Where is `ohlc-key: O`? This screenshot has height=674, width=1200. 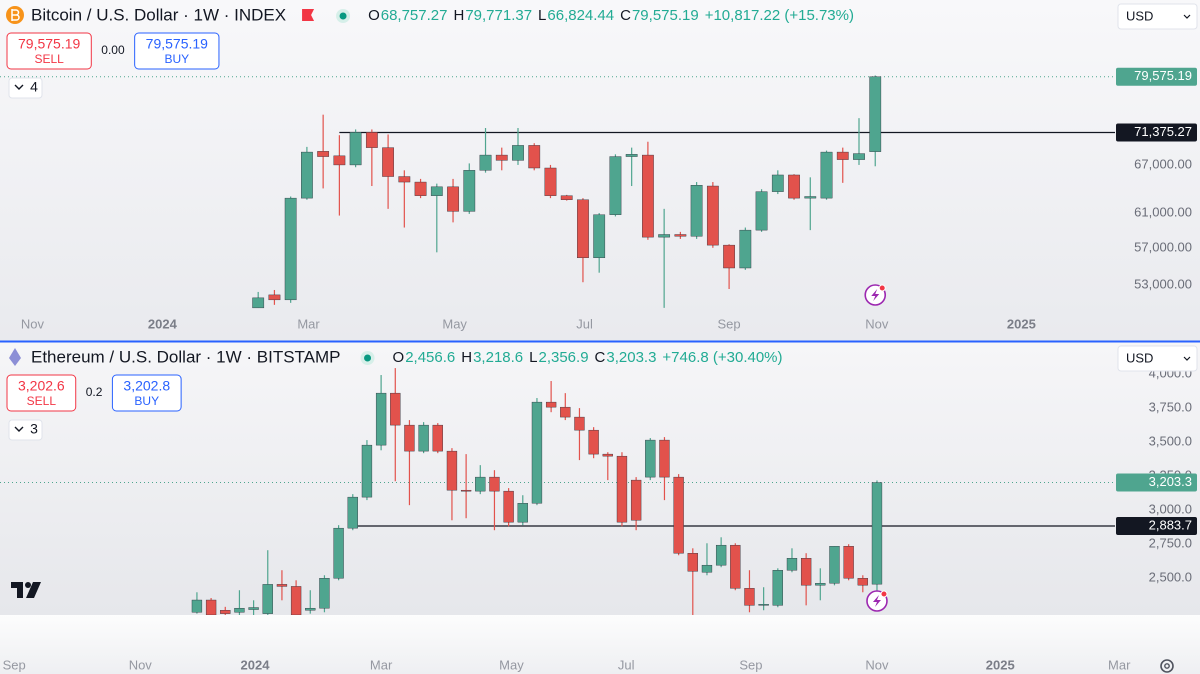 ohlc-key: O is located at coordinates (399, 357).